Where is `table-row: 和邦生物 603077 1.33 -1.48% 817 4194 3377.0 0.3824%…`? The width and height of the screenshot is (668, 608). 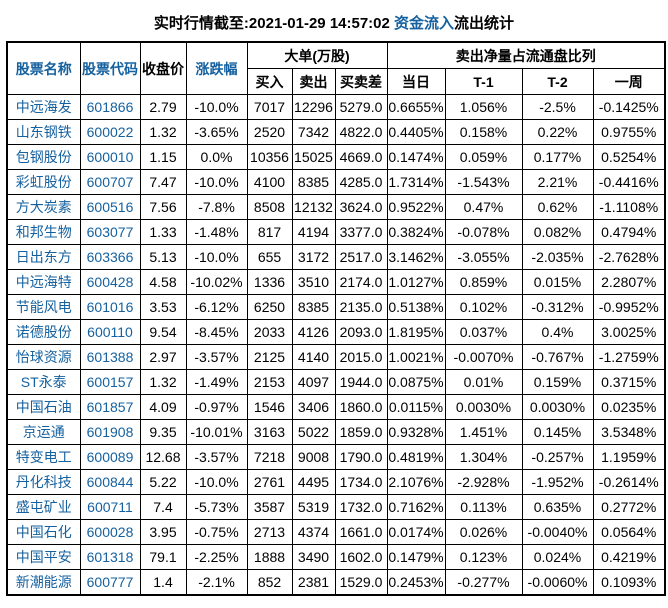
table-row: 和邦生物 603077 1.33 -1.48% 817 4194 3377.0 0.3824%… is located at coordinates (336, 232).